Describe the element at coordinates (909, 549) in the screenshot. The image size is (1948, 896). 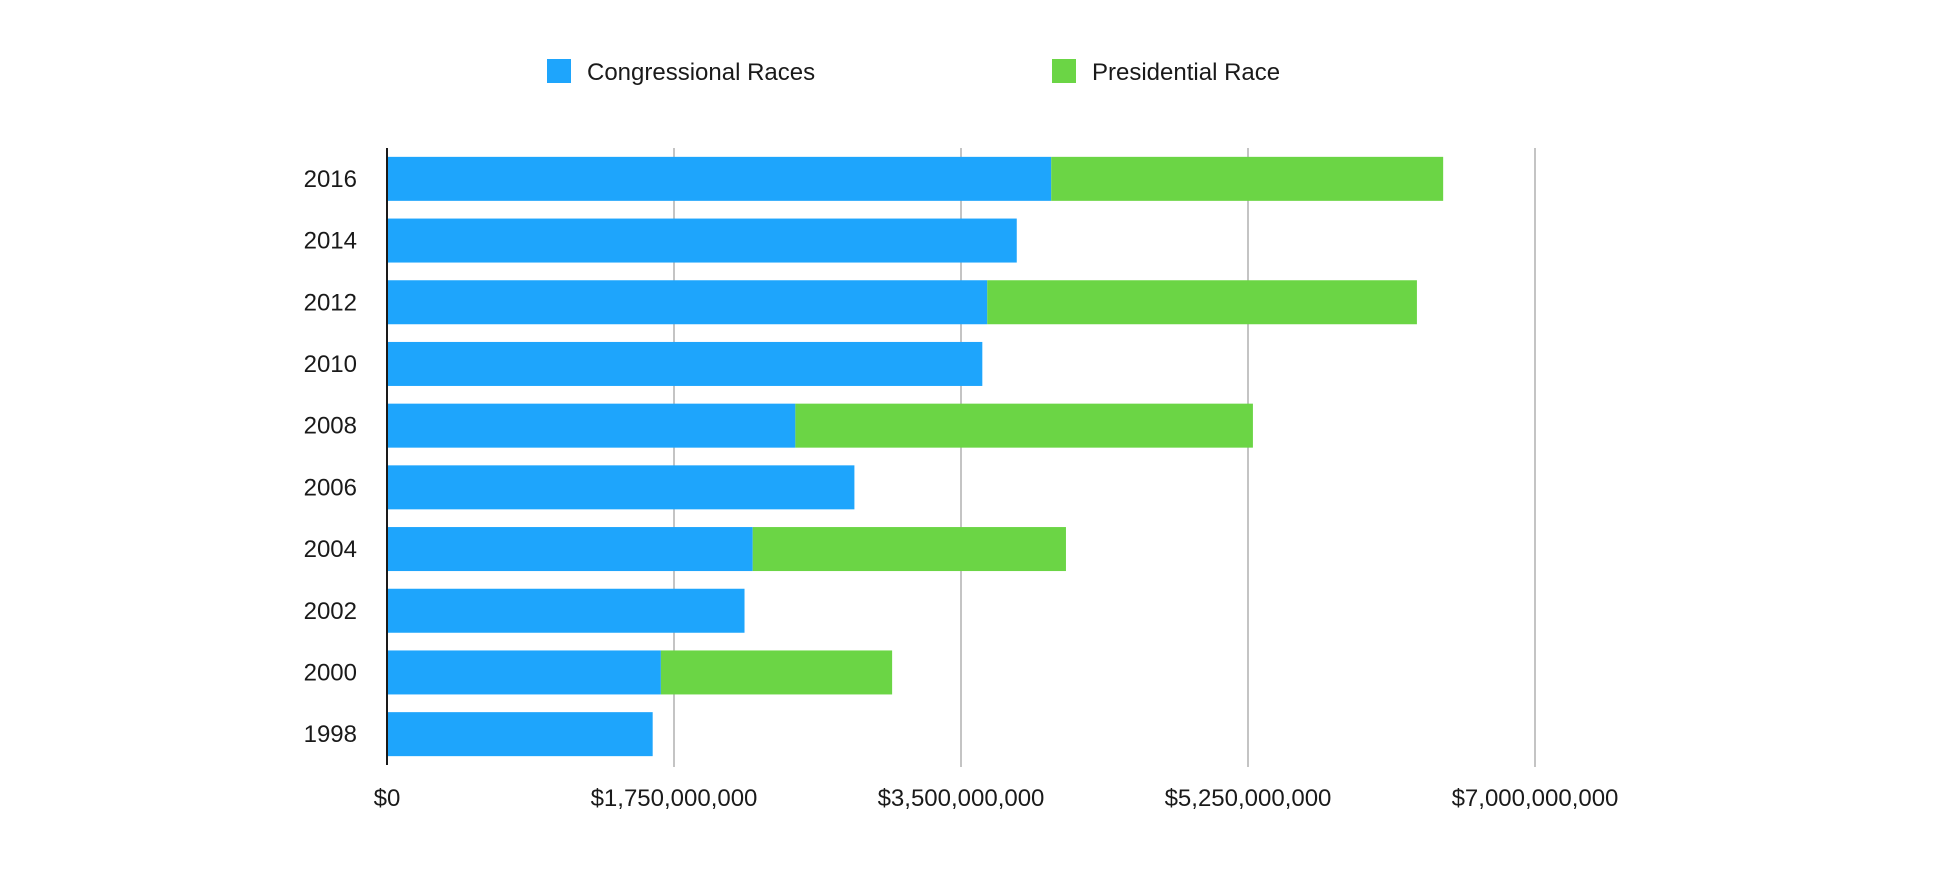
I see `bar-2004-presidential` at that location.